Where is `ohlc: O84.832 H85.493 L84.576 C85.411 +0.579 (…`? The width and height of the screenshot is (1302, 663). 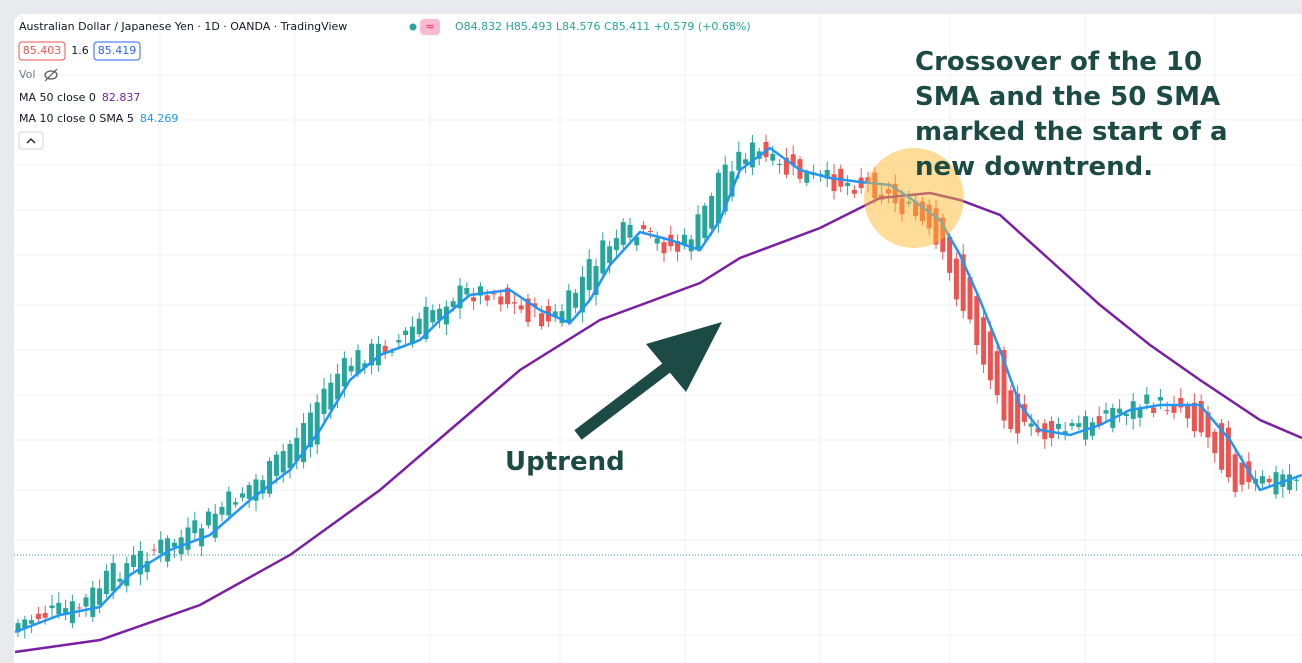
ohlc: O84.832 H85.493 L84.576 C85.411 +0.579 (… is located at coordinates (603, 26).